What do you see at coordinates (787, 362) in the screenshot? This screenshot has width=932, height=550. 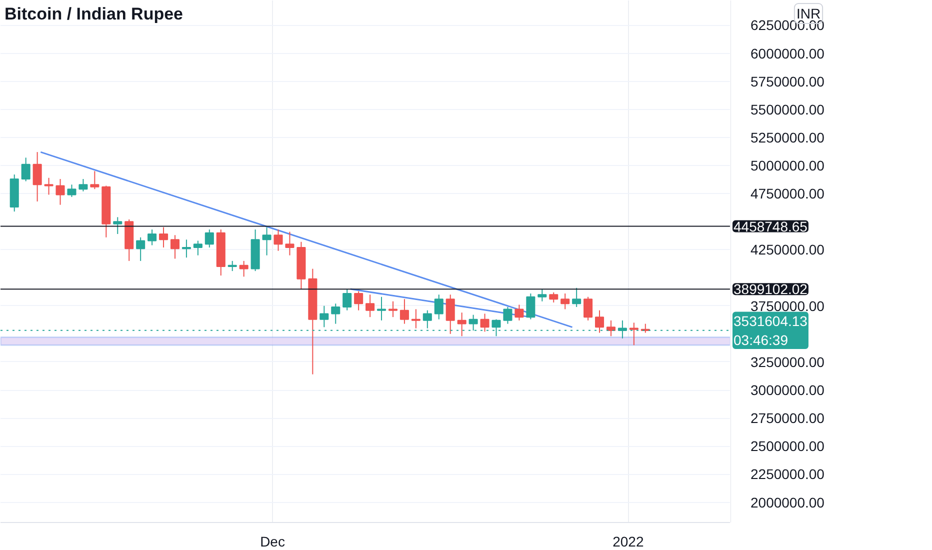 I see `y-tick-label: 3250000.00` at bounding box center [787, 362].